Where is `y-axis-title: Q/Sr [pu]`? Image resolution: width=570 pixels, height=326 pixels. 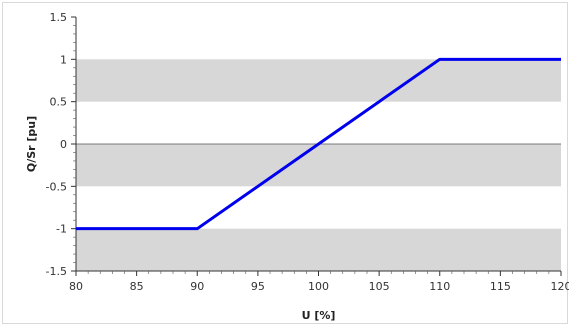
y-axis-title: Q/Sr [pu] is located at coordinates (31, 144).